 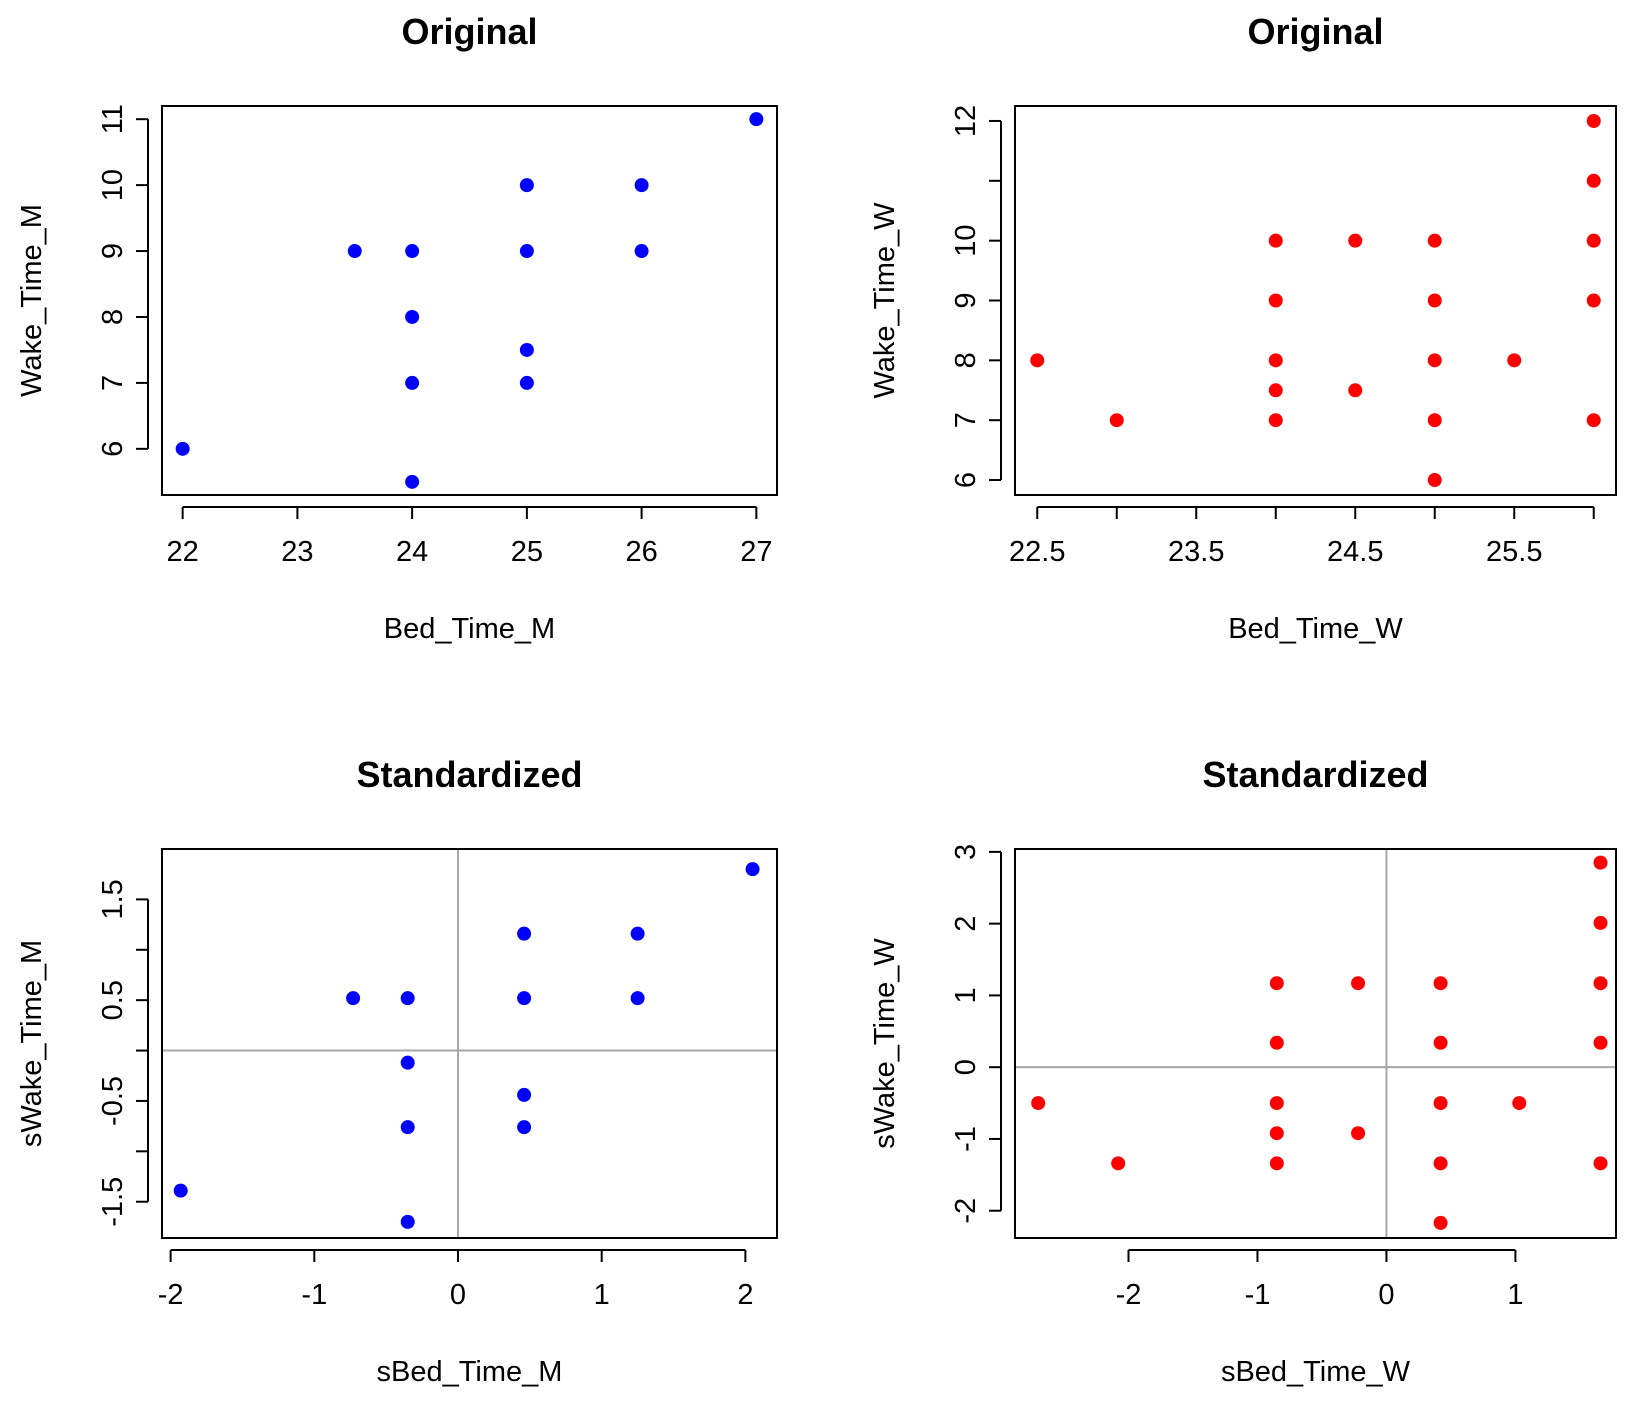 What do you see at coordinates (297, 552) in the screenshot?
I see `original-men-x-tick-label: 23` at bounding box center [297, 552].